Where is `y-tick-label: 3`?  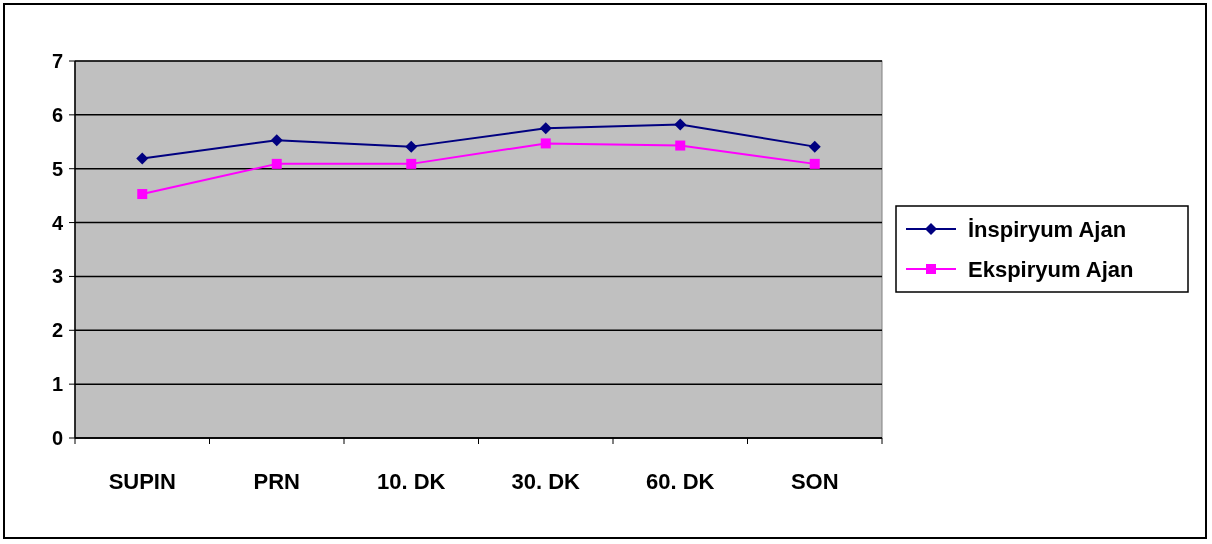 y-tick-label: 3 is located at coordinates (57, 276).